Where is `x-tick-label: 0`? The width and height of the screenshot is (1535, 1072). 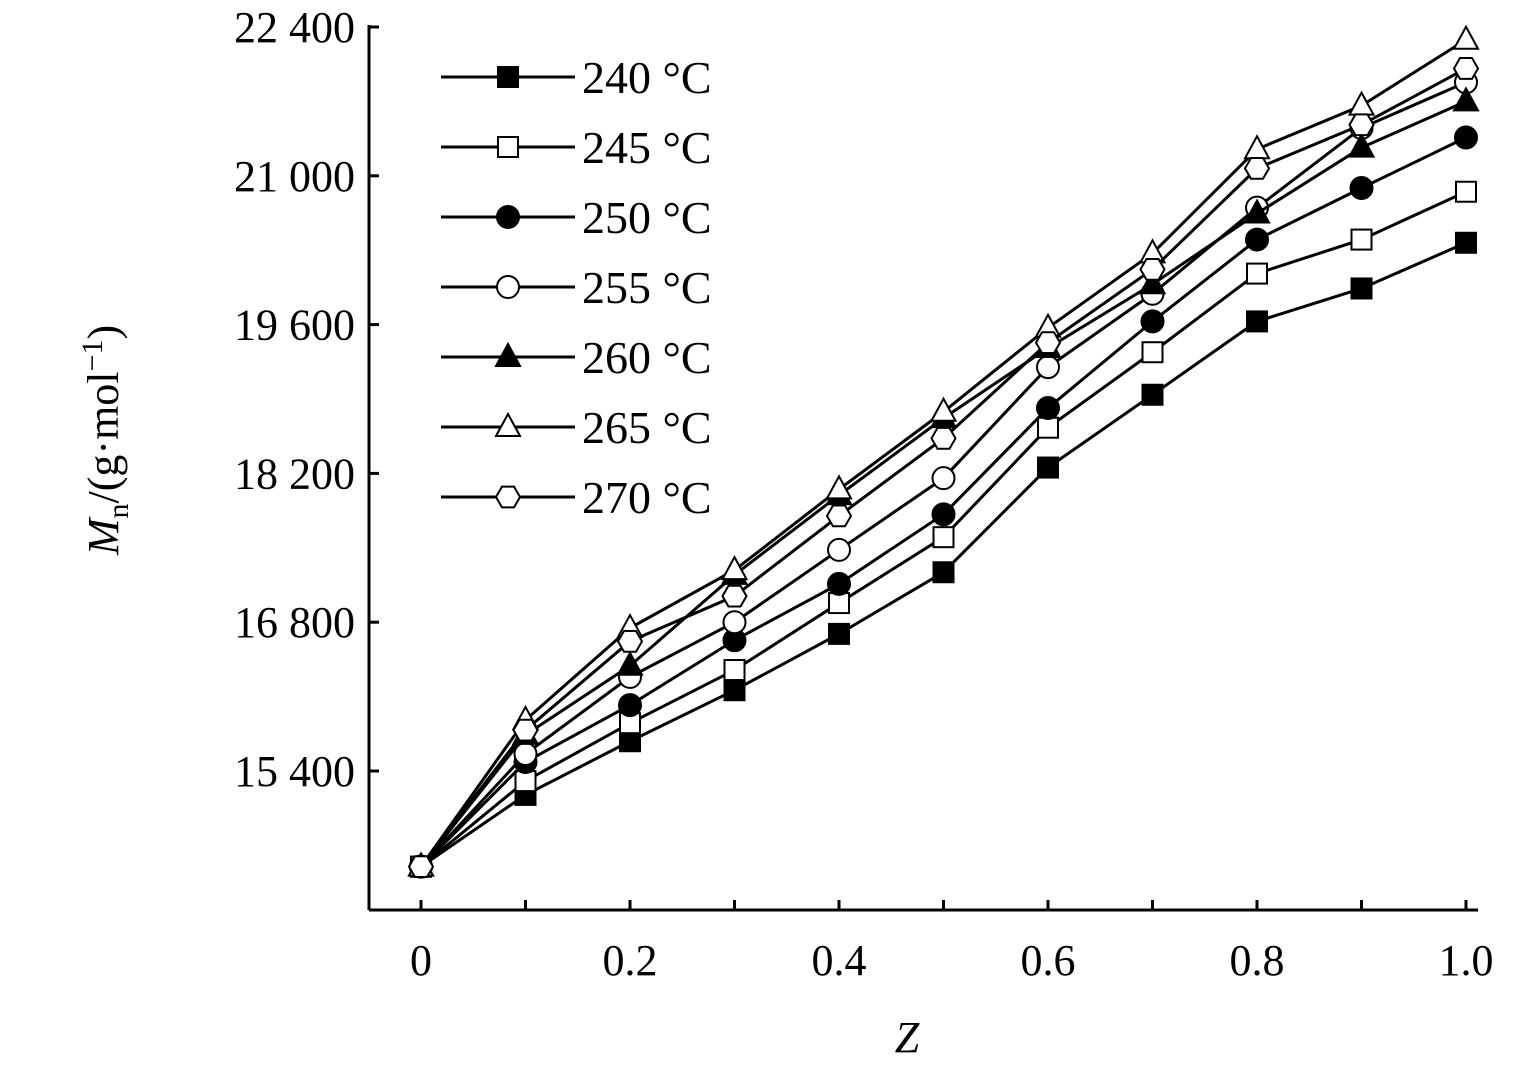
x-tick-label: 0 is located at coordinates (421, 960).